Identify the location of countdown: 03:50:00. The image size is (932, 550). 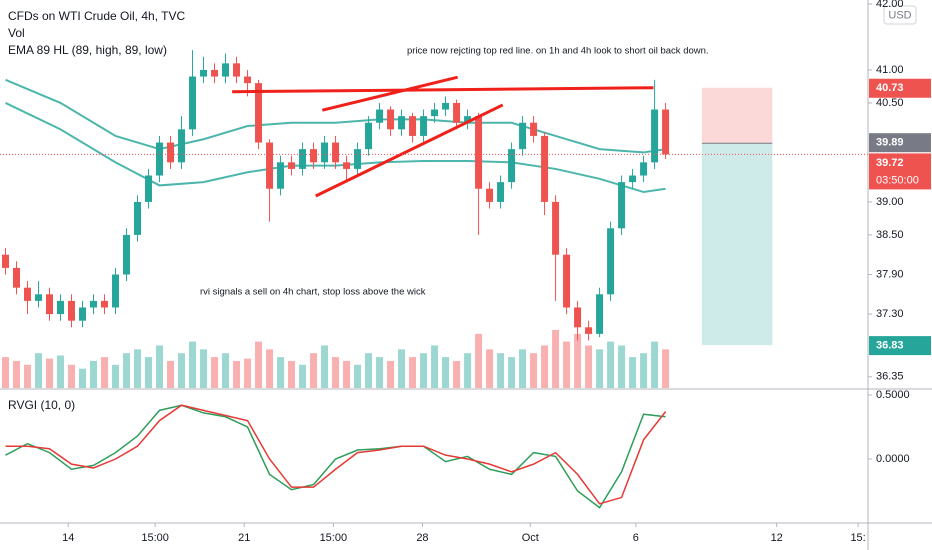
(897, 180).